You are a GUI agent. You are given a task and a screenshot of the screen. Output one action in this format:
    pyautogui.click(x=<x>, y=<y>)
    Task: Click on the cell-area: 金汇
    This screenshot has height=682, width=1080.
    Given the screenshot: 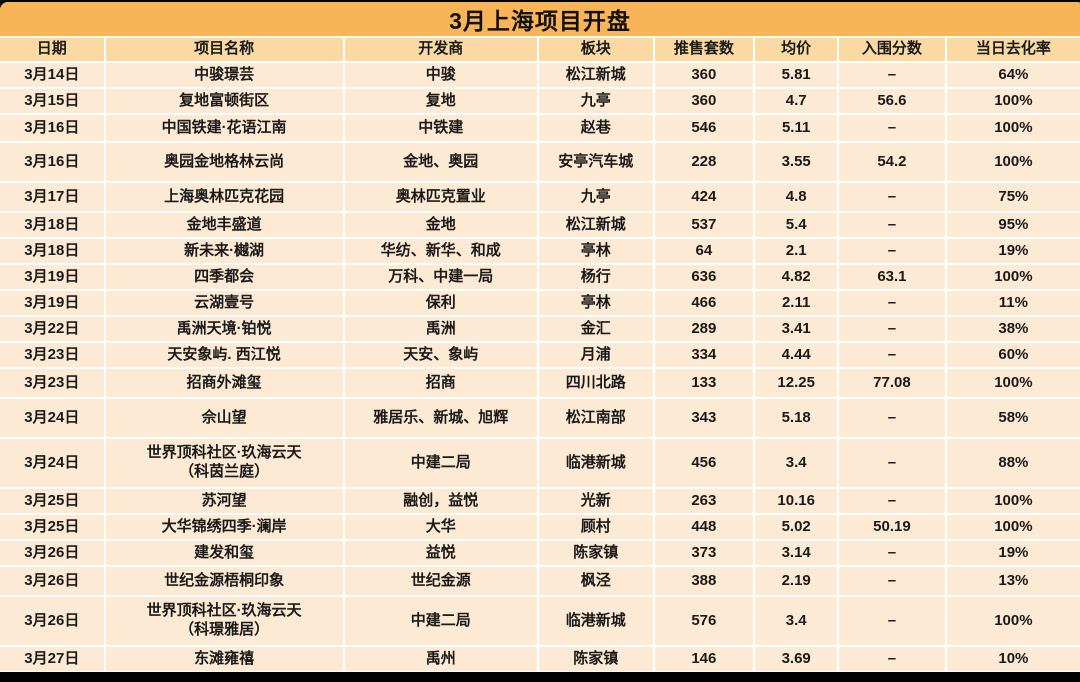 What is the action you would take?
    pyautogui.click(x=596, y=329)
    